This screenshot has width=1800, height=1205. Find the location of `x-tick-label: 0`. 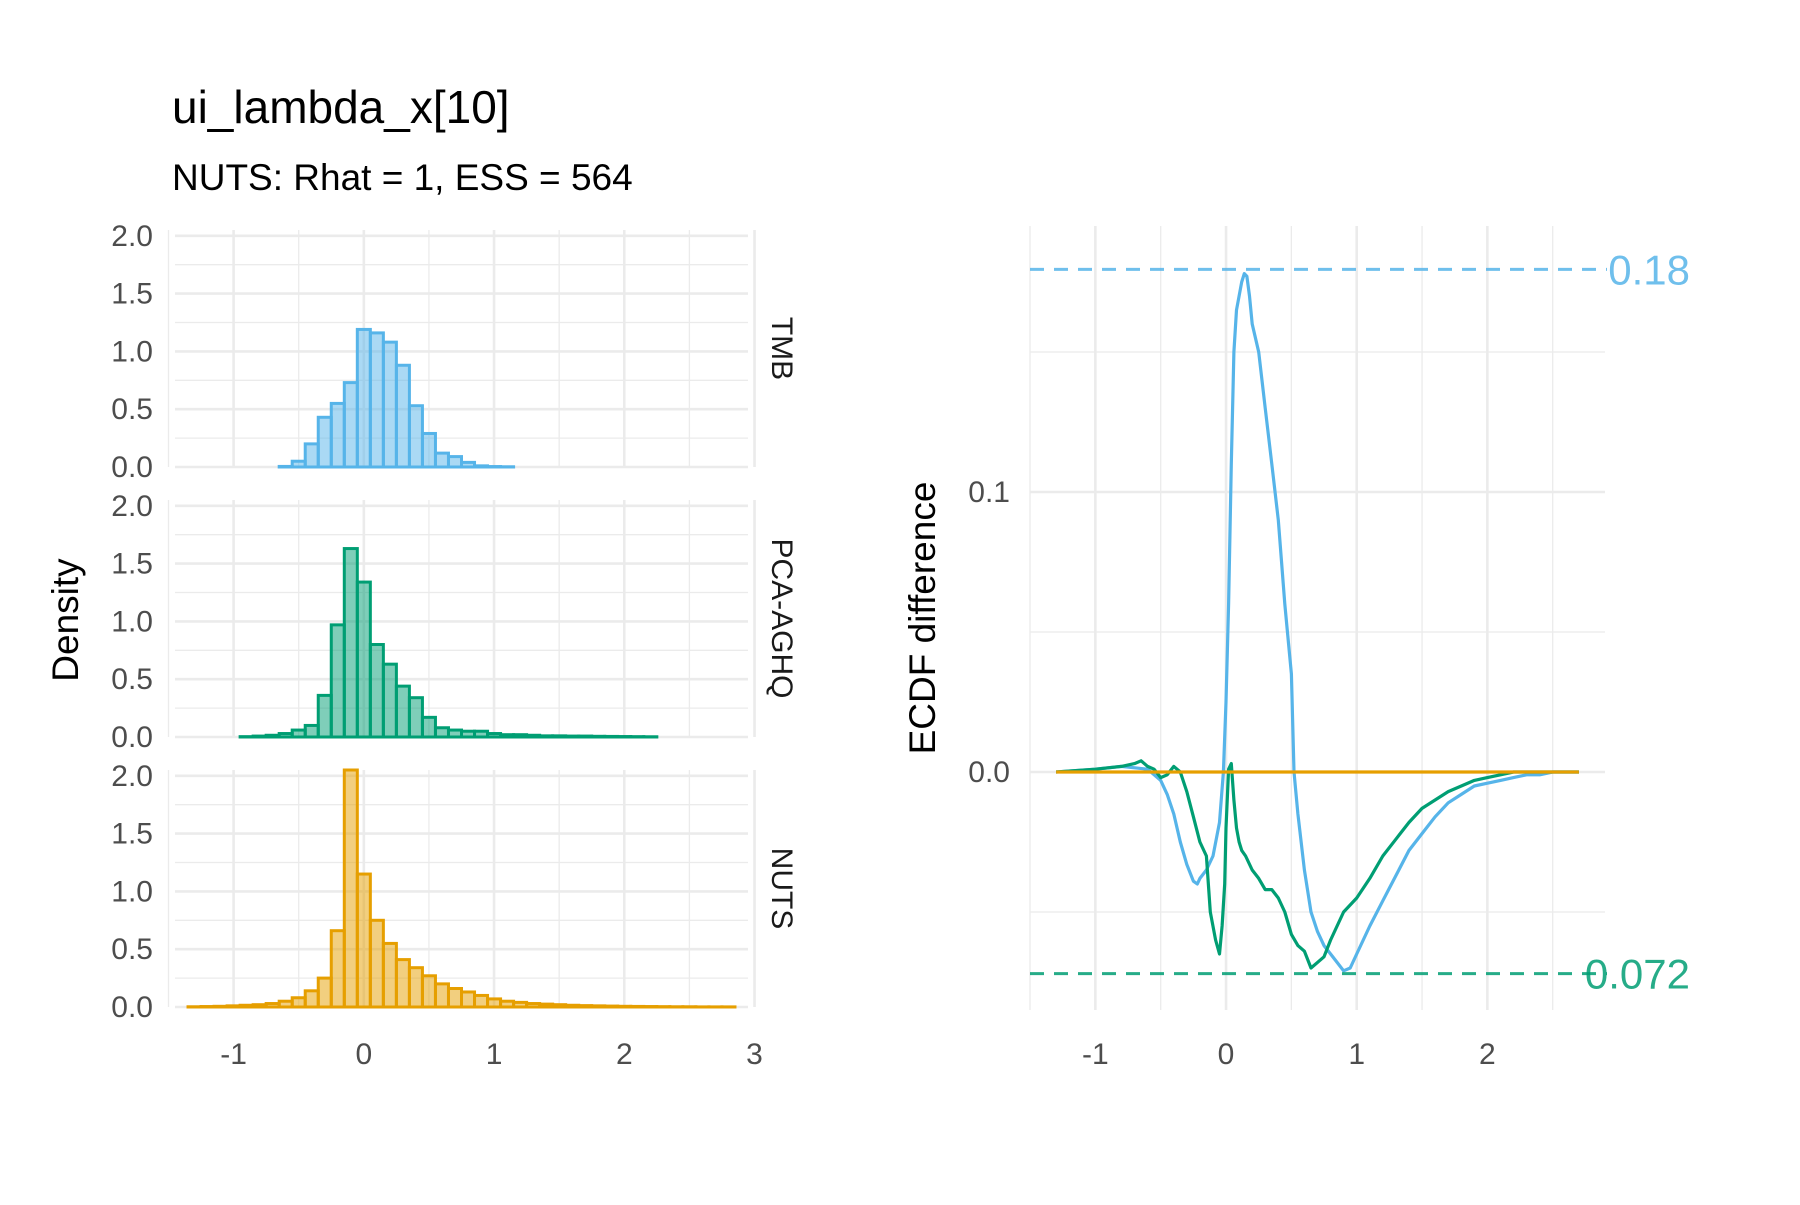

x-tick-label: 0 is located at coordinates (1226, 1054).